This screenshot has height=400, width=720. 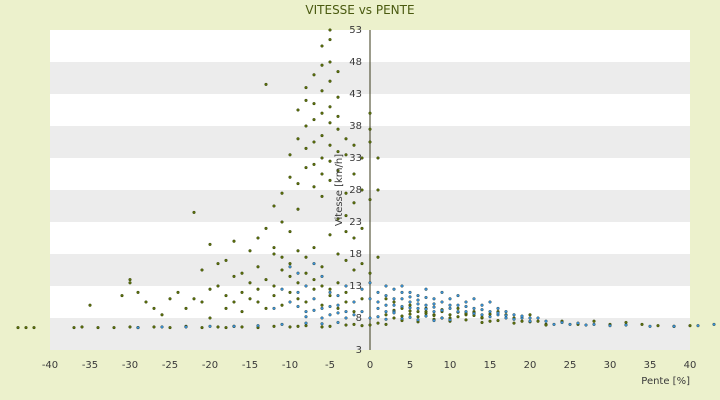 What do you see at coordinates (355, 286) in the screenshot?
I see `y-tick-label: 13` at bounding box center [355, 286].